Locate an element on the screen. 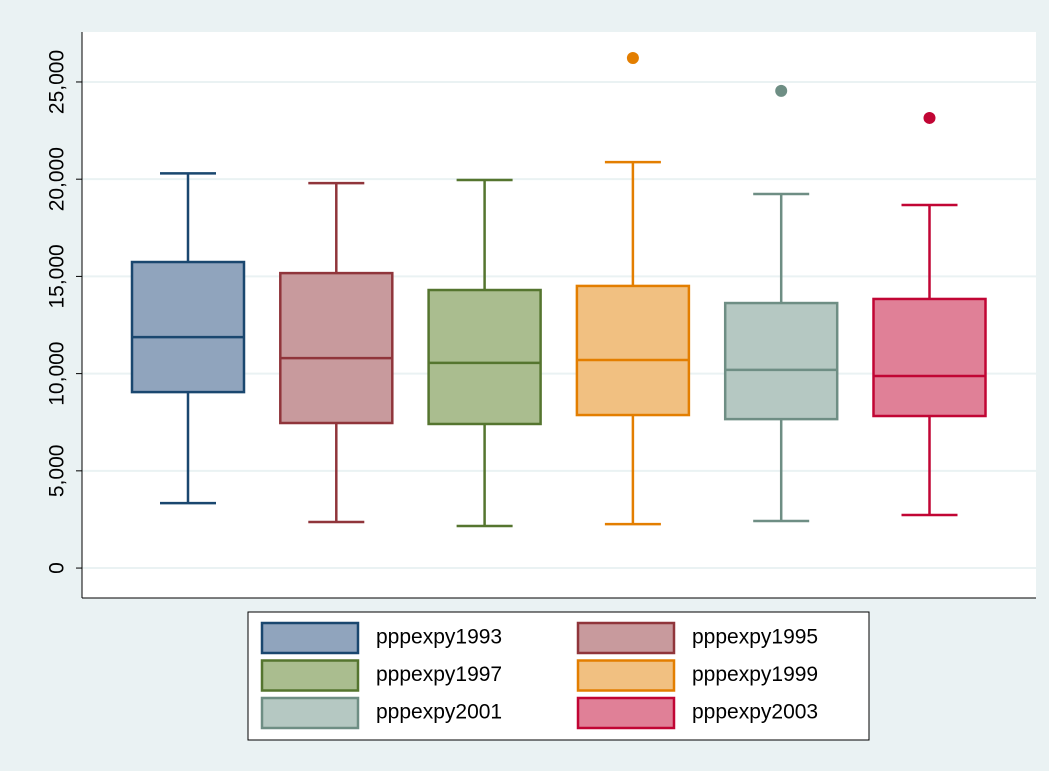  legend-label: pppexpy2003 is located at coordinates (755, 712).